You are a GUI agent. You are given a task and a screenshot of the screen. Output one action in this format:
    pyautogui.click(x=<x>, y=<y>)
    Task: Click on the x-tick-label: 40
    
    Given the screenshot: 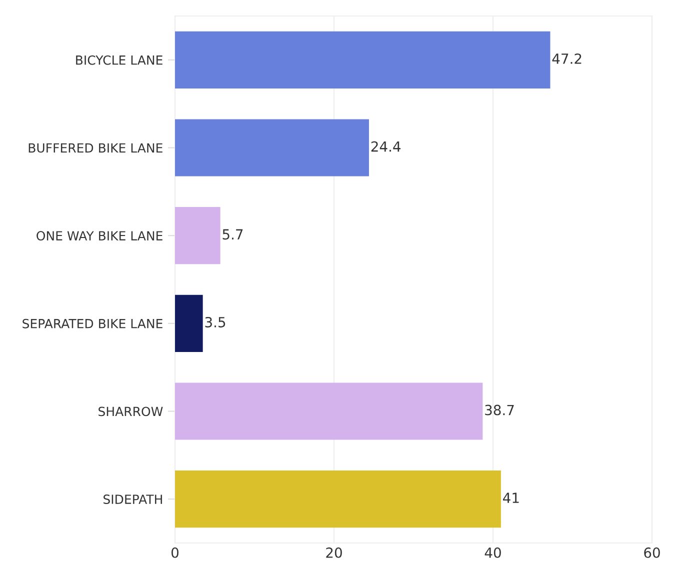 What is the action you would take?
    pyautogui.click(x=492, y=552)
    